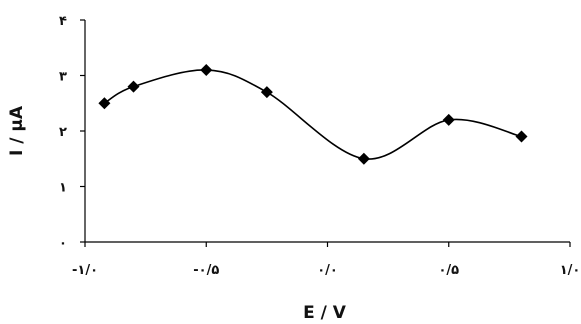 The image size is (581, 324). Describe the element at coordinates (325, 313) in the screenshot. I see `x-axis-title: E / V` at that location.